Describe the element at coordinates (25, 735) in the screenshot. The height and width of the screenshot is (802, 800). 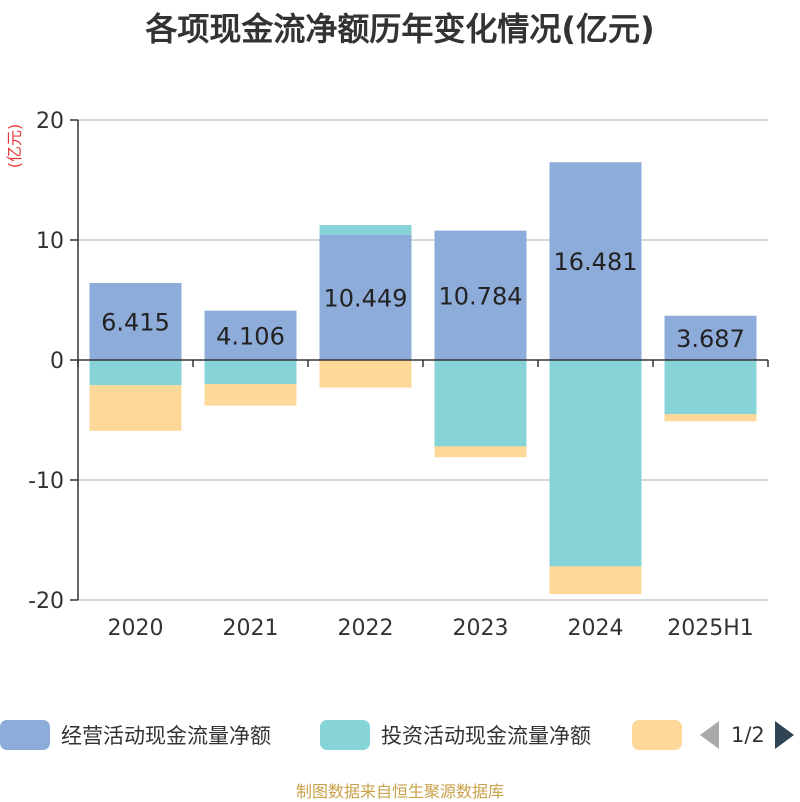
I see `legend-swatch-operating` at that location.